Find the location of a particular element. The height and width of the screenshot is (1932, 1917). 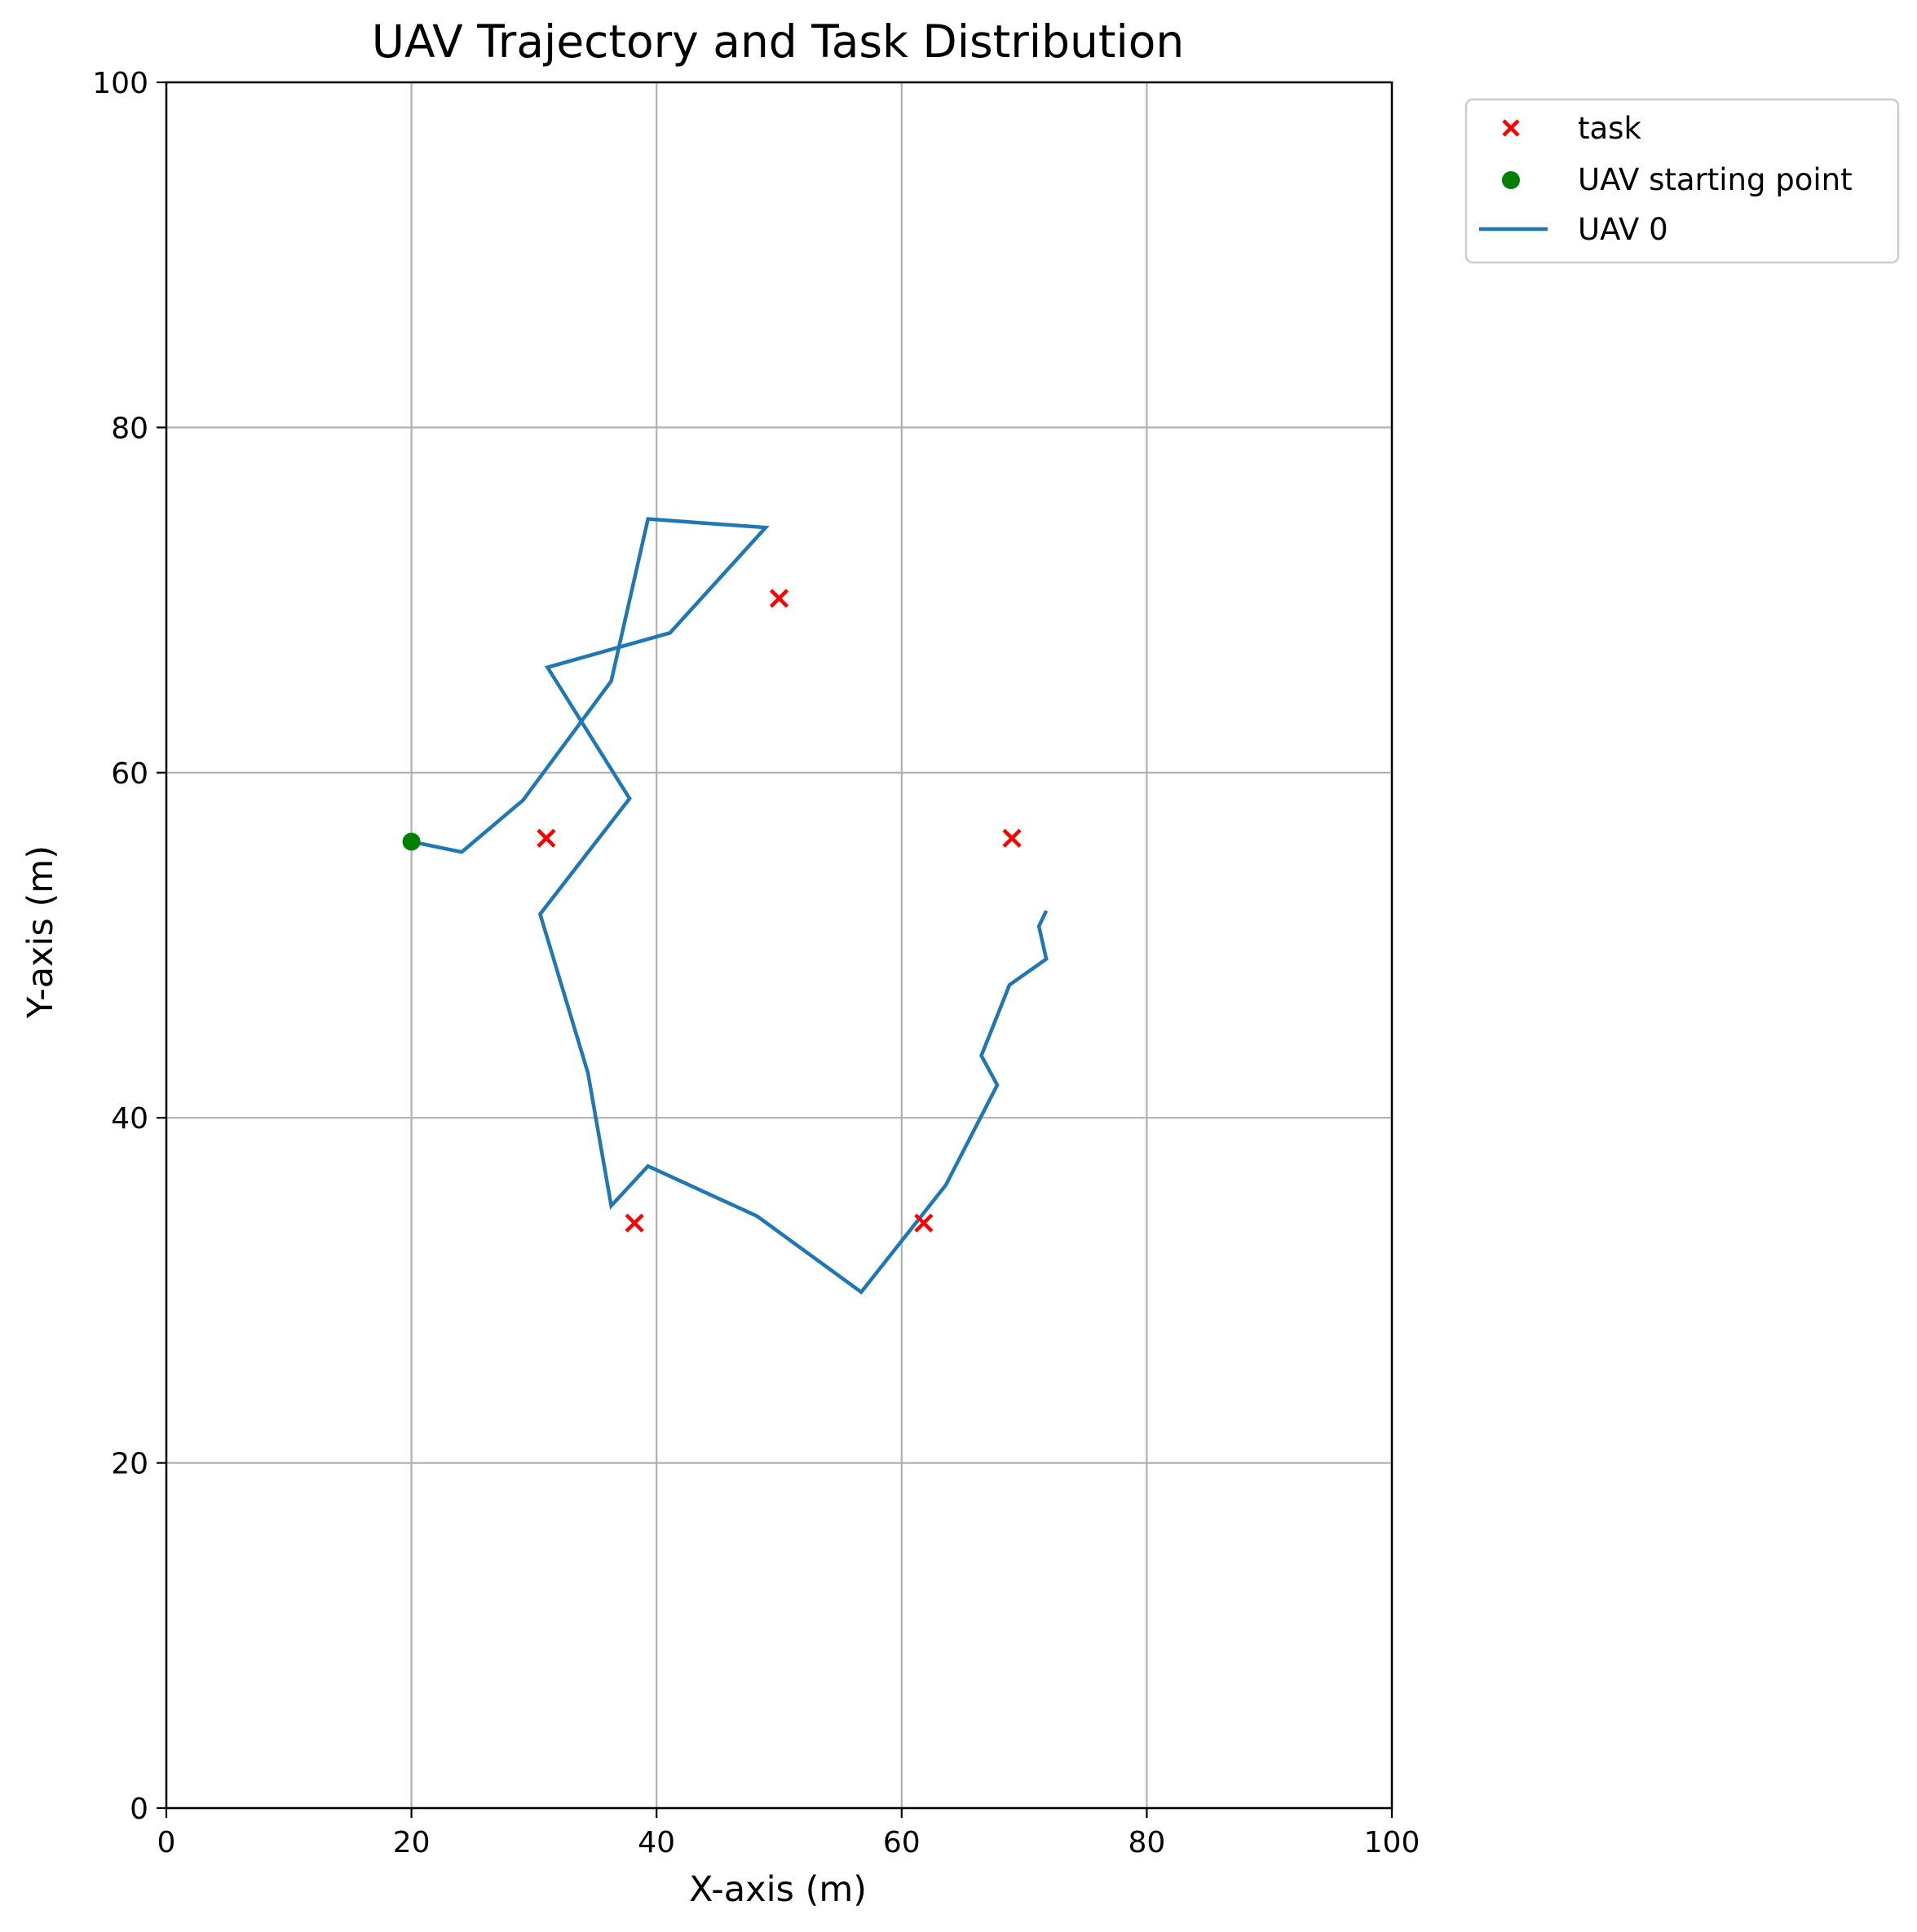

legend-label-task: task is located at coordinates (1609, 128).